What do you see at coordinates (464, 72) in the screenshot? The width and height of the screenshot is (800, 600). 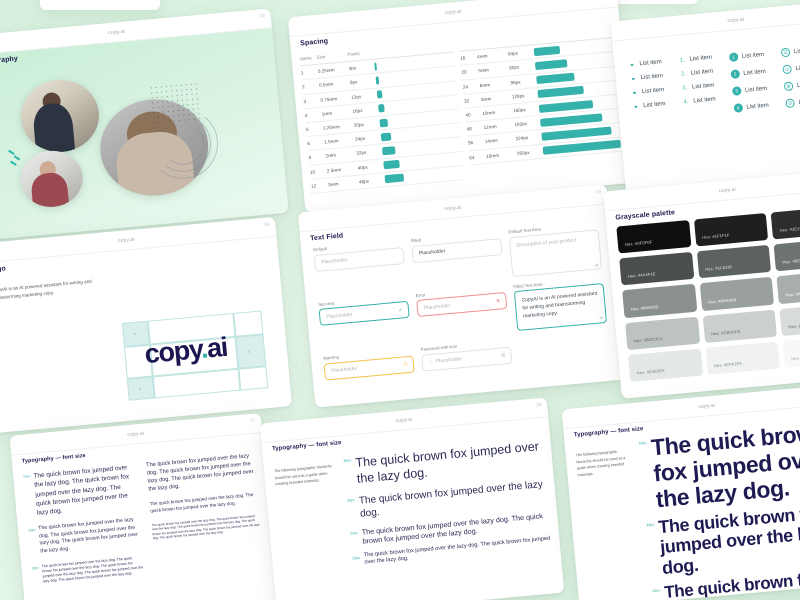 I see `cell-name: 20` at bounding box center [464, 72].